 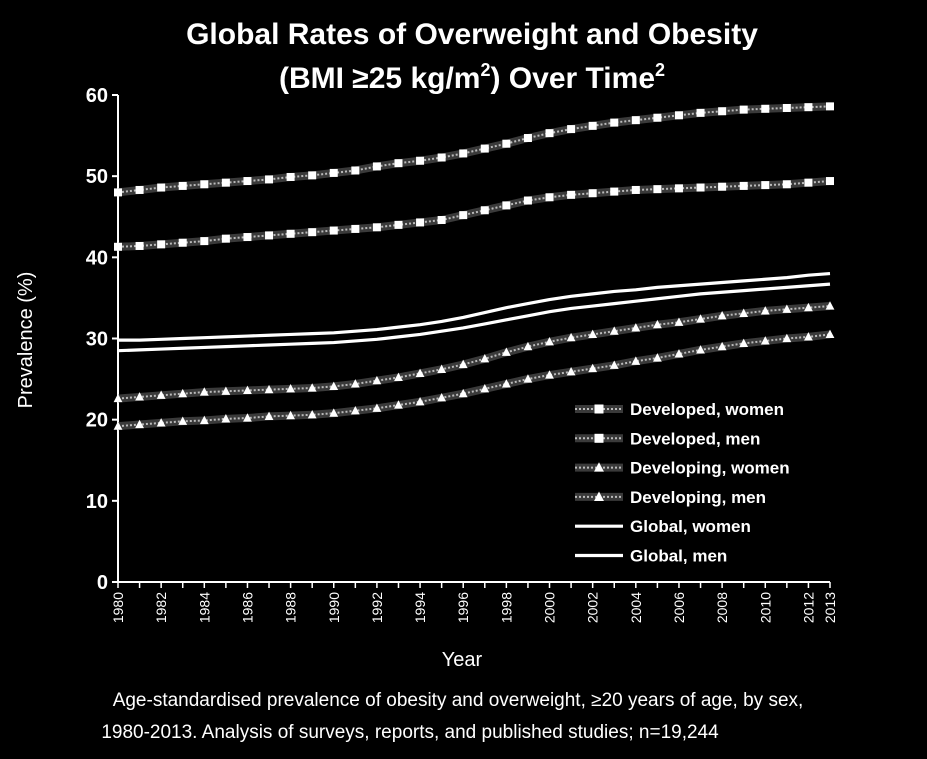 I want to click on legend-item: Global, men, so click(x=651, y=556).